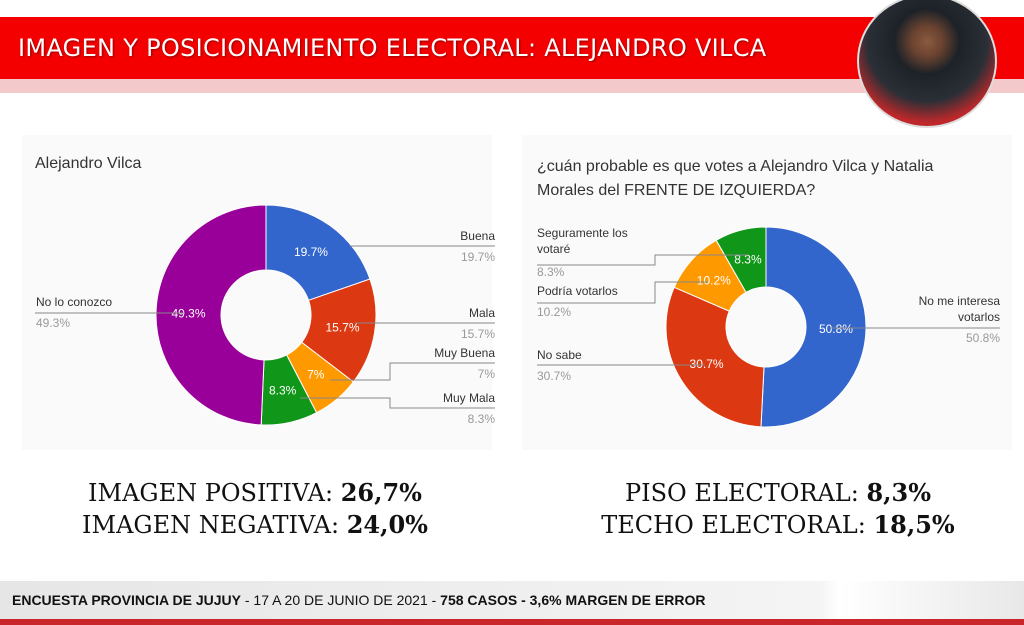 The width and height of the screenshot is (1024, 625). I want to click on donut-right: 50.8% 30.7% 10.2%8.3%, so click(766, 327).